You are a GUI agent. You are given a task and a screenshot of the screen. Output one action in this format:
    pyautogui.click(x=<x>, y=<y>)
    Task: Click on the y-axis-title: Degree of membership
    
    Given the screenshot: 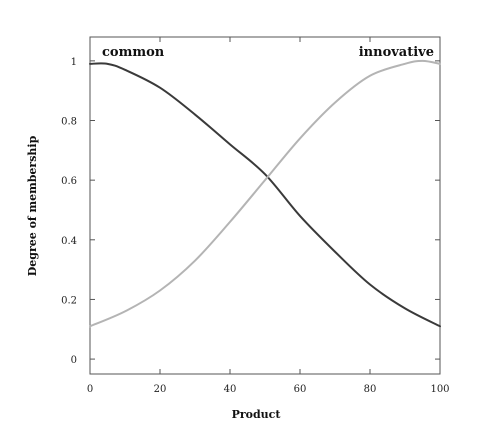 What is the action you would take?
    pyautogui.click(x=32, y=205)
    